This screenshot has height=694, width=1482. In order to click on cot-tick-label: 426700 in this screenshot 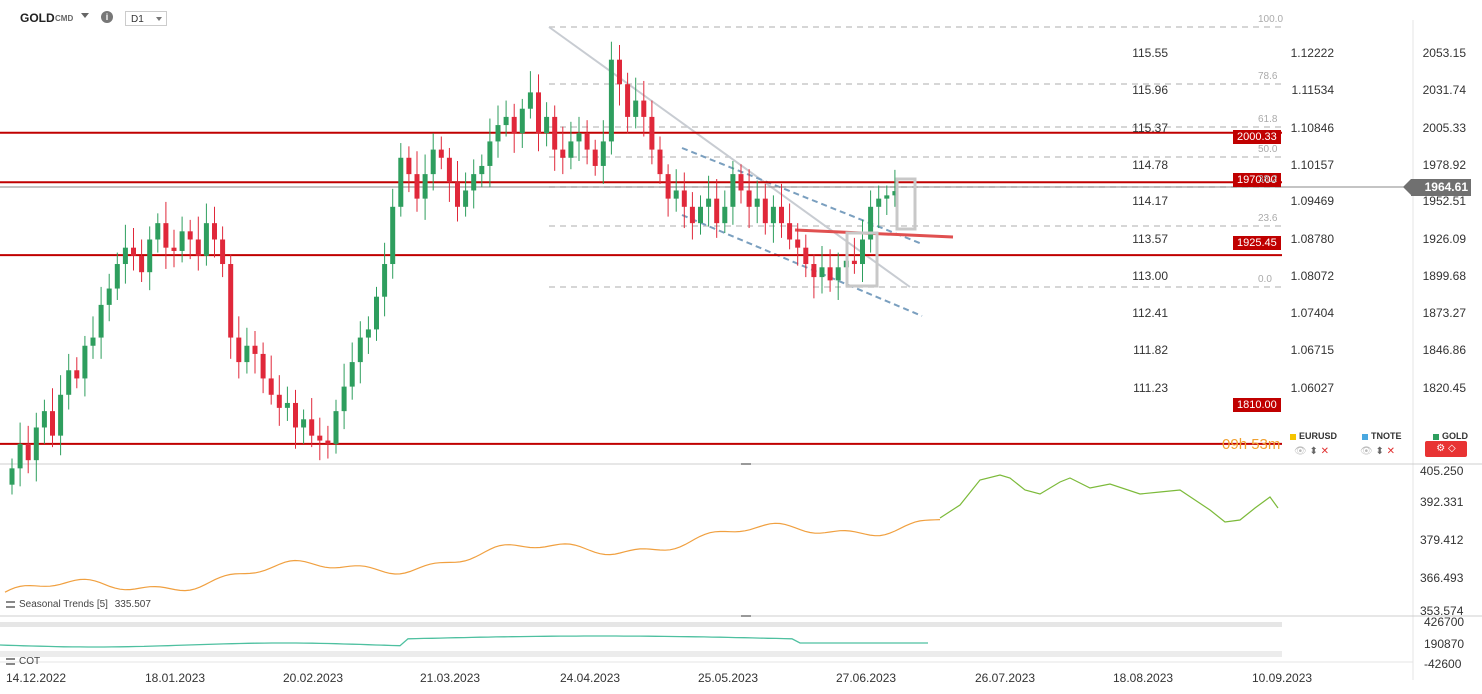, I will do `click(1444, 622)`.